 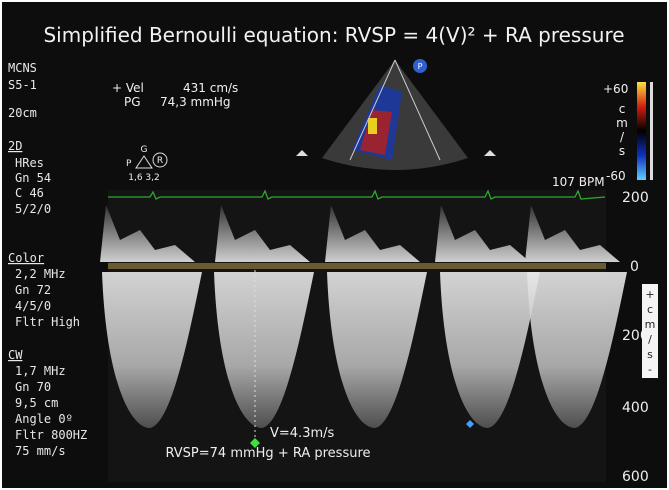 What do you see at coordinates (33, 209) in the screenshot?
I see `panel-text: 5/2/0` at bounding box center [33, 209].